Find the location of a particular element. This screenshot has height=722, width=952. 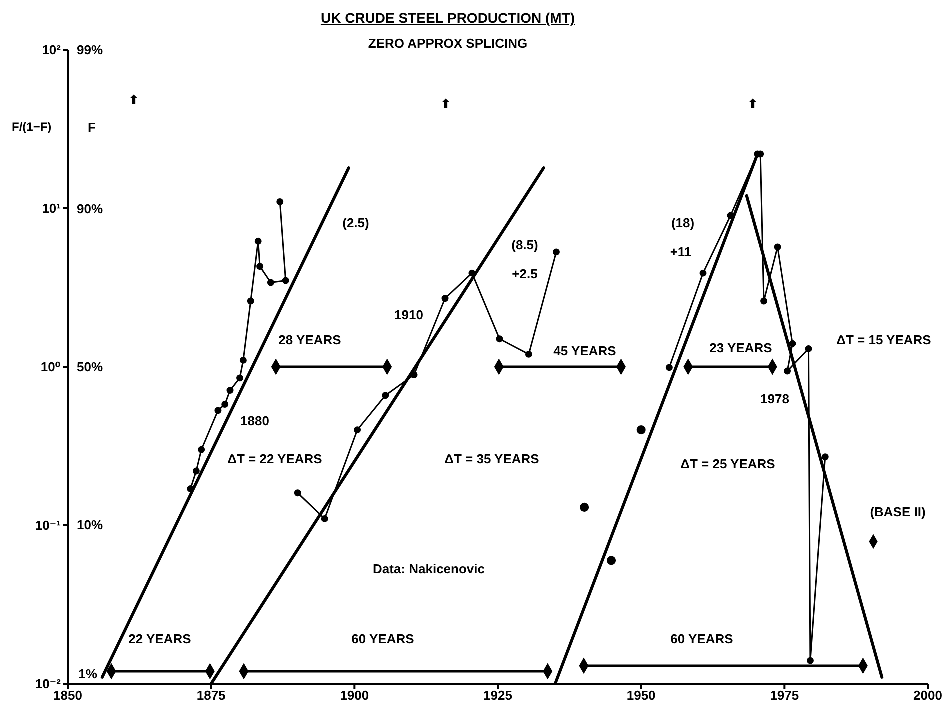

annotation: ΔT = 15 YEARS is located at coordinates (884, 340).